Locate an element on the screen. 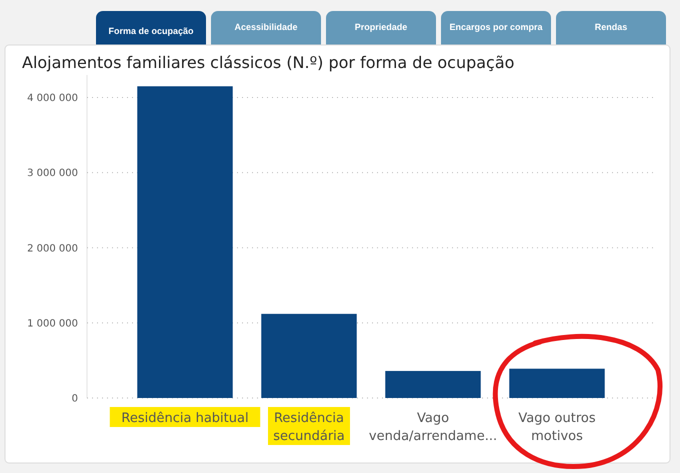  text: Acessibilidade is located at coordinates (266, 27).